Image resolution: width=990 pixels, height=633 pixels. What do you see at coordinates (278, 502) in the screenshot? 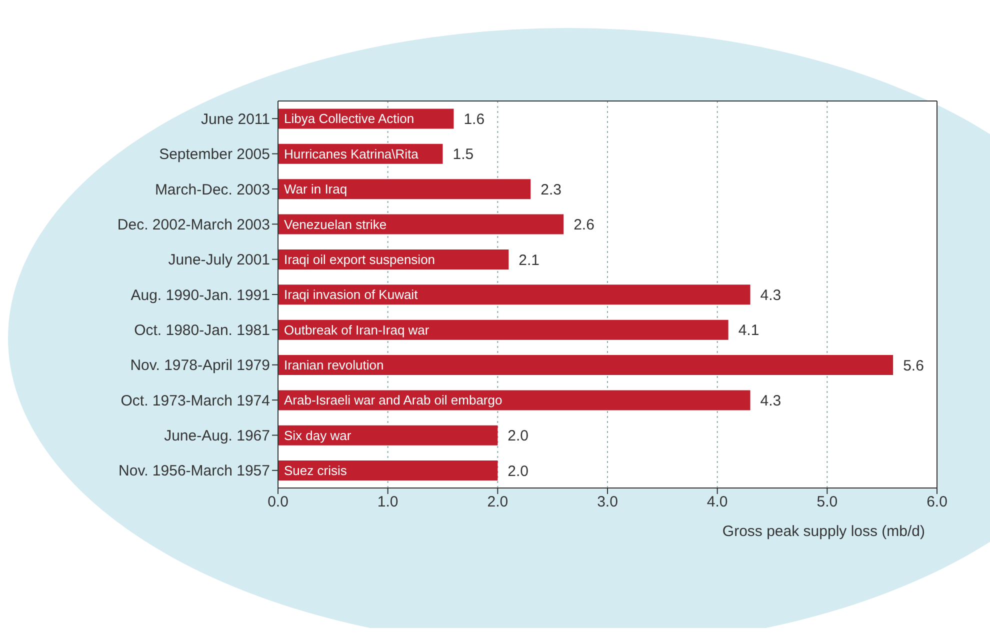
I see `x-tick-label: 0.0` at bounding box center [278, 502].